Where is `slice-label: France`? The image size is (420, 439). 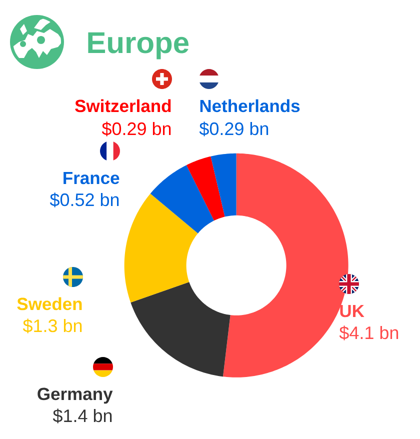
slice-label: France is located at coordinates (92, 178).